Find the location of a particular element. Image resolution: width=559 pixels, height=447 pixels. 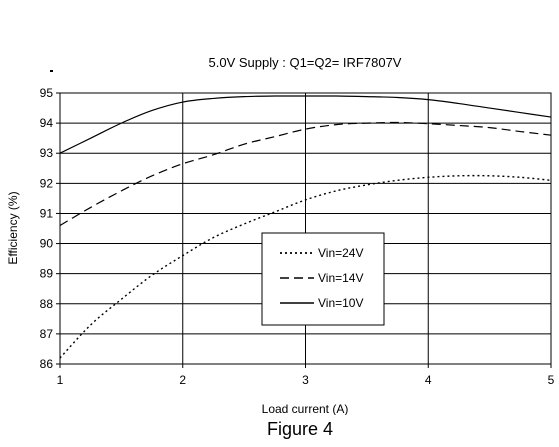

y-tick-label: 90 is located at coordinates (47, 244).